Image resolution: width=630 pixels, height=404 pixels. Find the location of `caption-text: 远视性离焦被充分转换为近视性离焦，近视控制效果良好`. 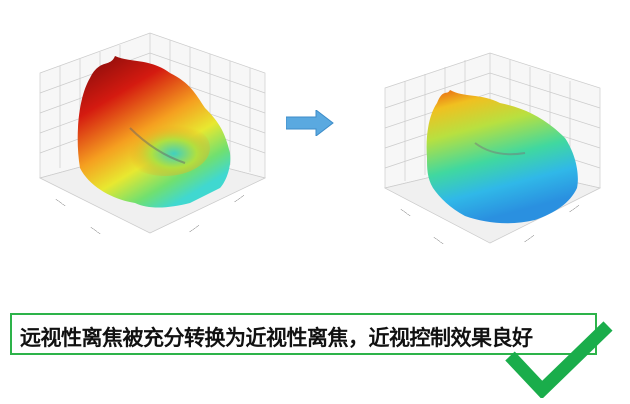

caption-text: 远视性离焦被充分转换为近视性离焦，近视控制效果良好 is located at coordinates (276, 338).